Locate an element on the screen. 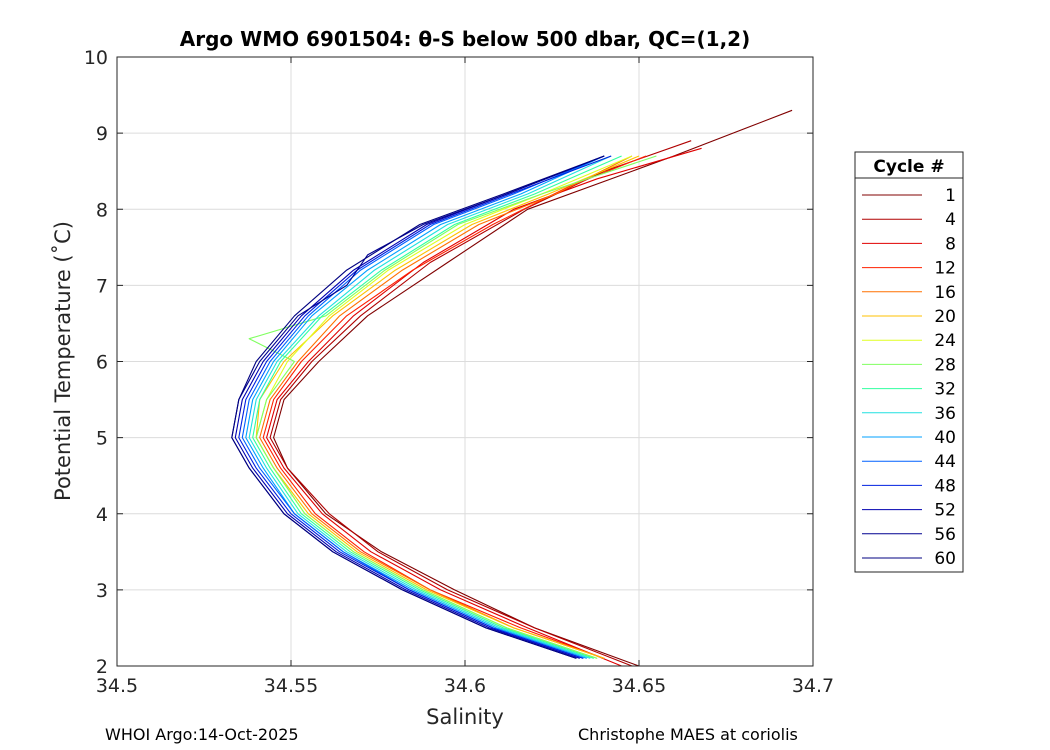  legend-label-cycle-40: 40 is located at coordinates (945, 438).